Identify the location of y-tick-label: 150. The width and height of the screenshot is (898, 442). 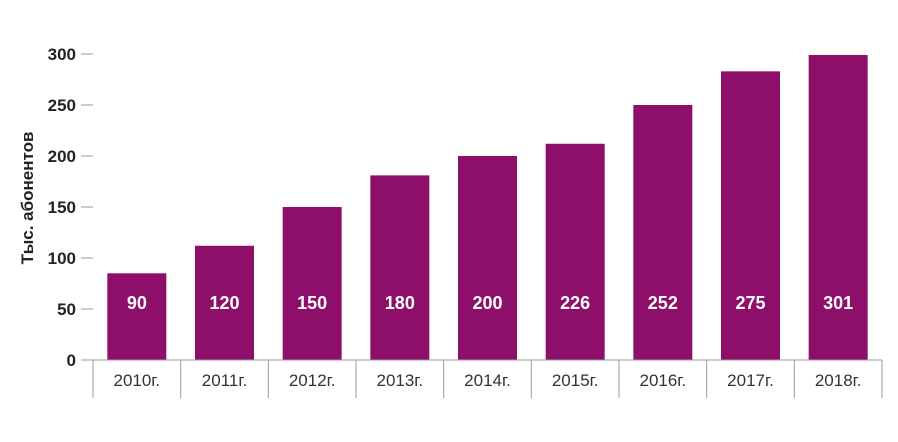
(62, 207).